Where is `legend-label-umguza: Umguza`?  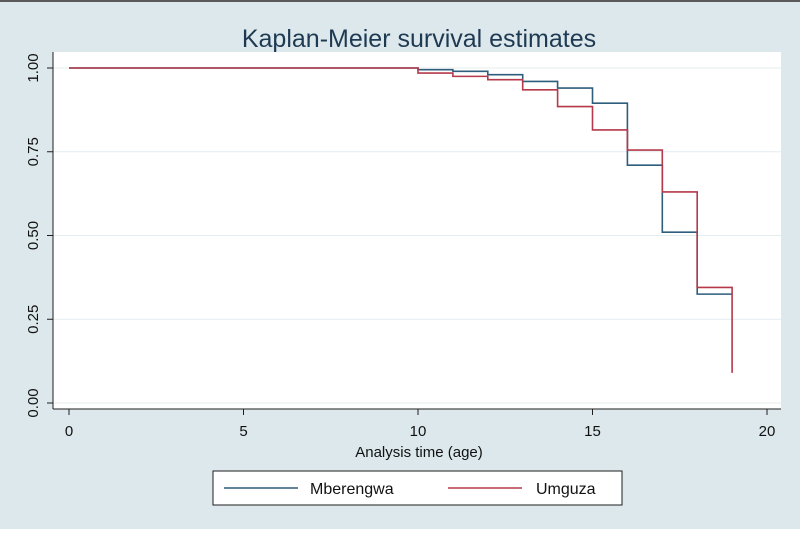
legend-label-umguza: Umguza is located at coordinates (566, 489).